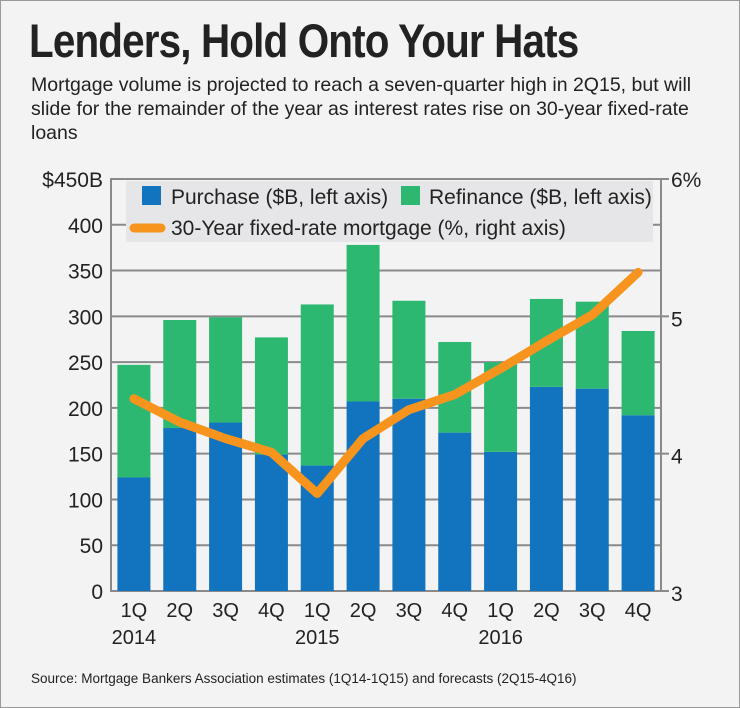  What do you see at coordinates (677, 594) in the screenshot?
I see `right-tick-label: 3` at bounding box center [677, 594].